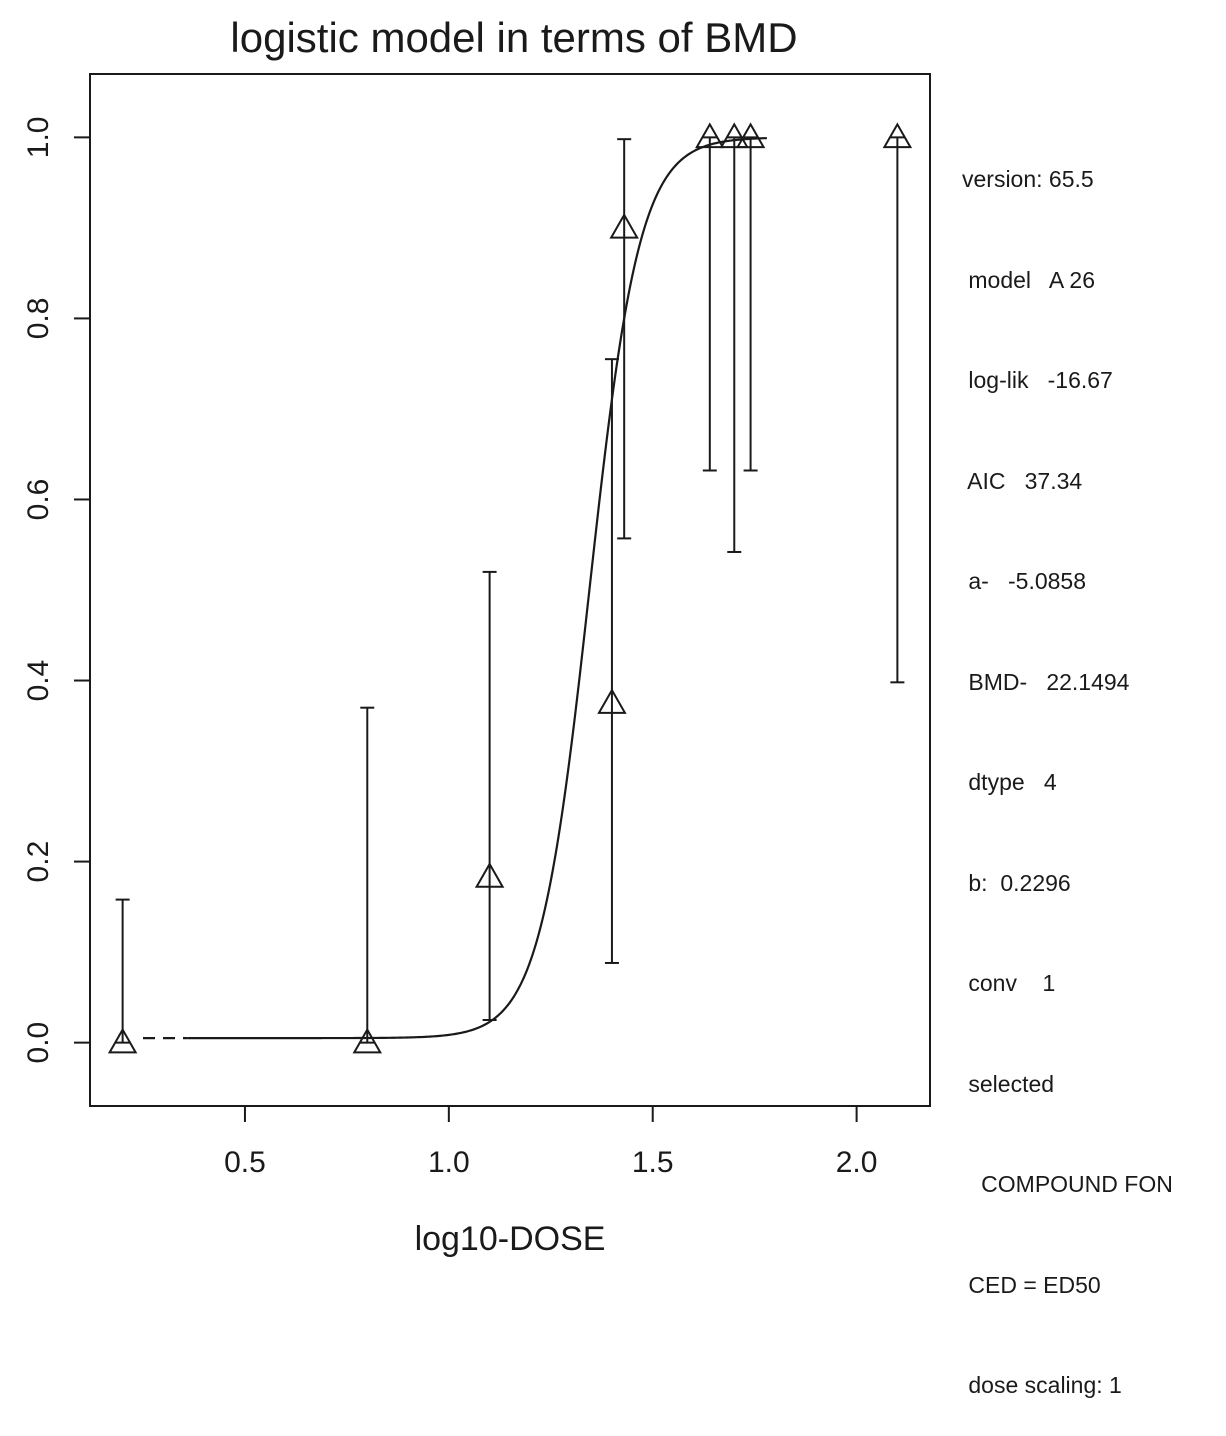  Describe the element at coordinates (1009, 782) in the screenshot. I see `info-dtype: dtype 4` at that location.